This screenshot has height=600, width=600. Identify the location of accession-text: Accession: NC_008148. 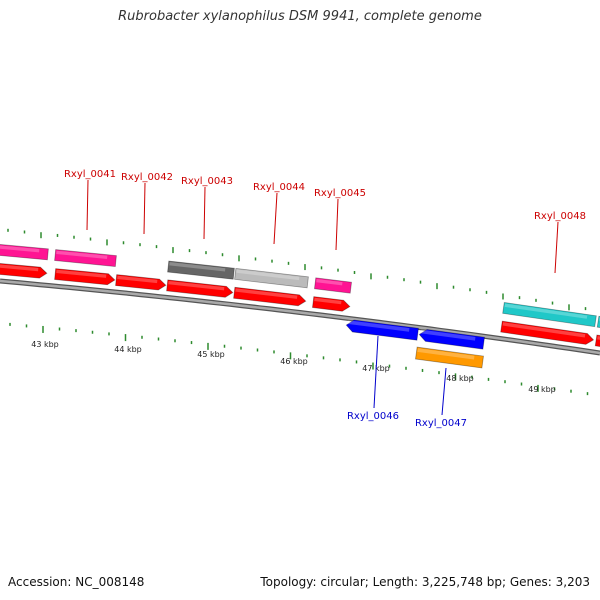
(76, 582).